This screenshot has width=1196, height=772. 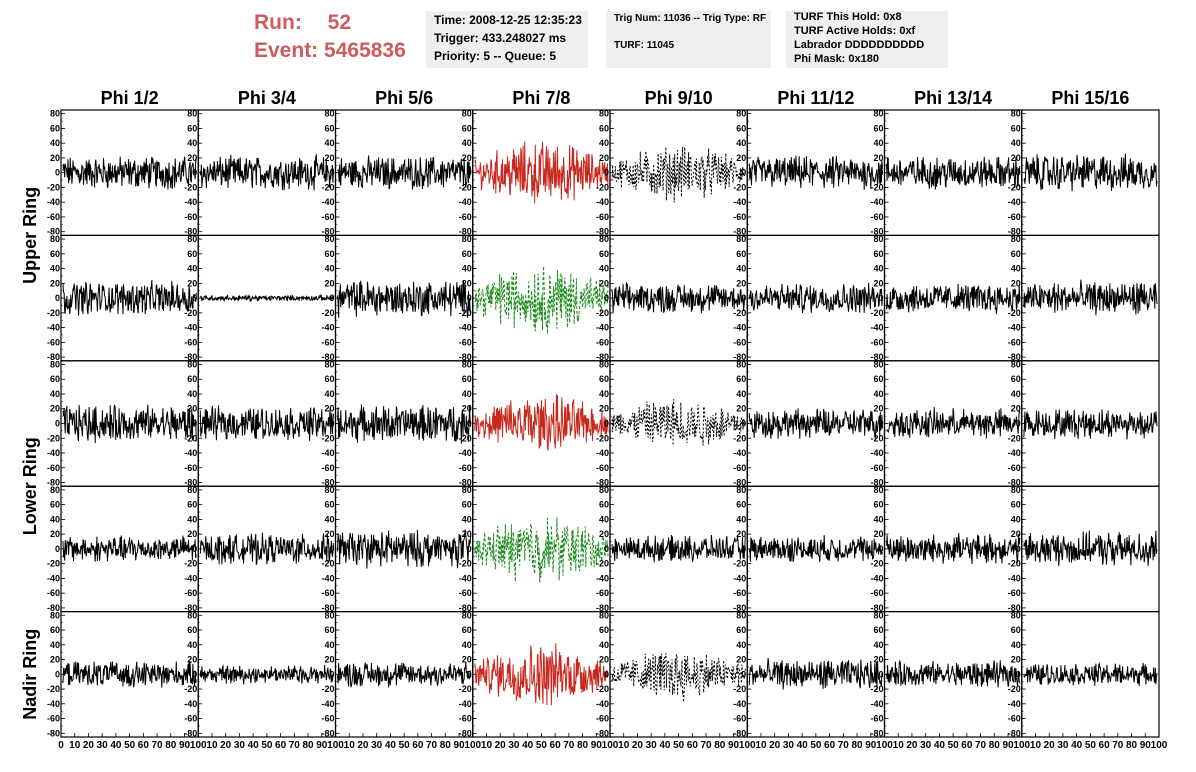 What do you see at coordinates (514, 745) in the screenshot?
I see `x-tick-label: 30` at bounding box center [514, 745].